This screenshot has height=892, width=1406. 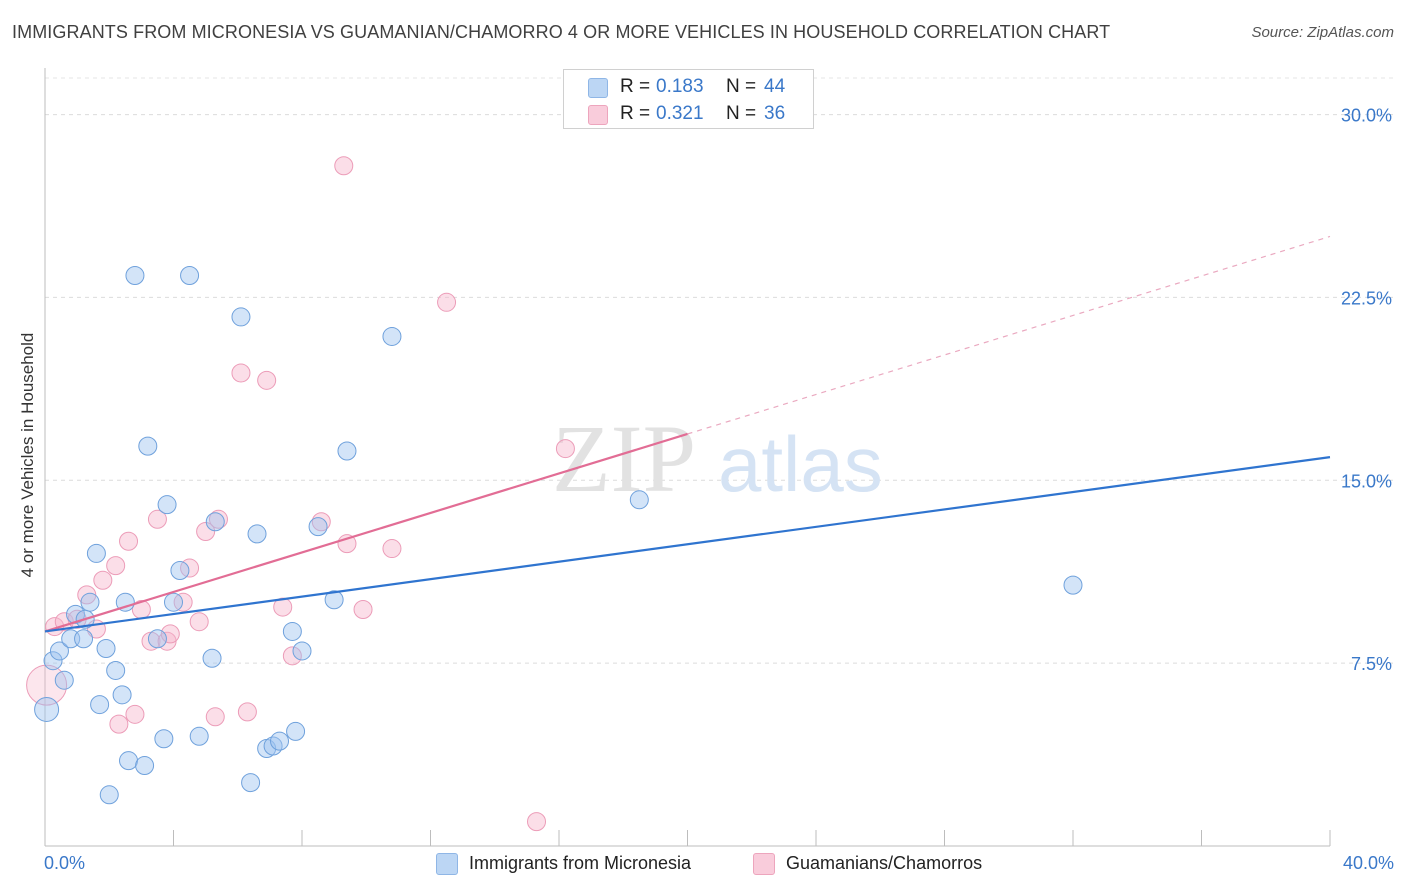 What do you see at coordinates (598, 88) in the screenshot?
I see `micronesia-swatch` at bounding box center [598, 88].